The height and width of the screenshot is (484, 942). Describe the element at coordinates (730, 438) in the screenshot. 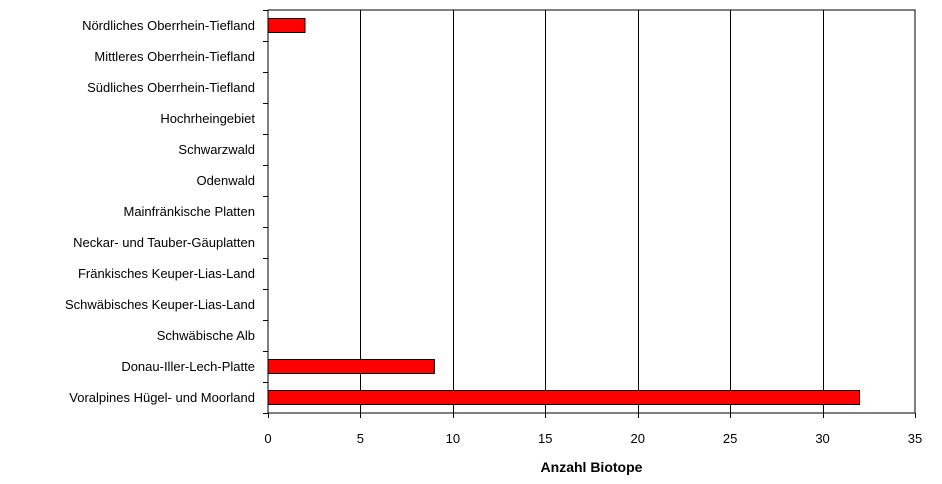

I see `x-tick-label: 25` at that location.